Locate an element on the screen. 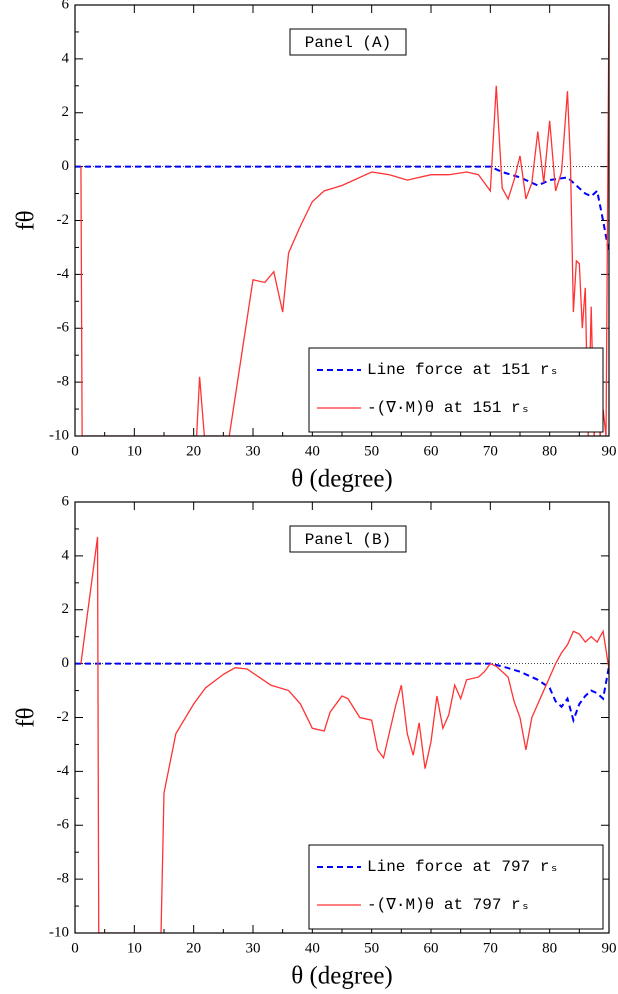 The width and height of the screenshot is (618, 994). legend-label: -(∇·M)θ at 797 rₛ is located at coordinates (448, 905).